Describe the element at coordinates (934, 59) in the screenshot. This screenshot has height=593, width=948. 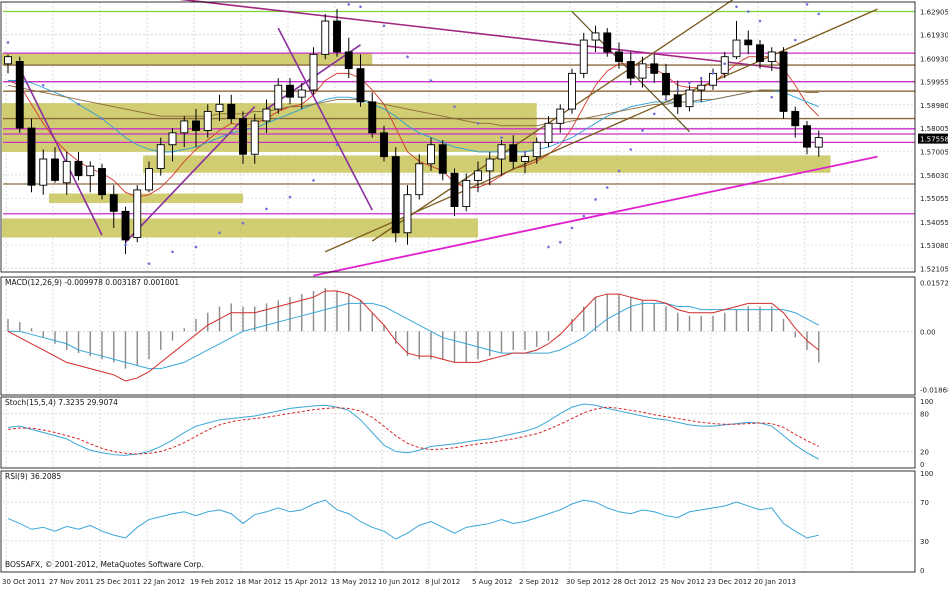
I see `price-tick-label: 1.60930` at that location.